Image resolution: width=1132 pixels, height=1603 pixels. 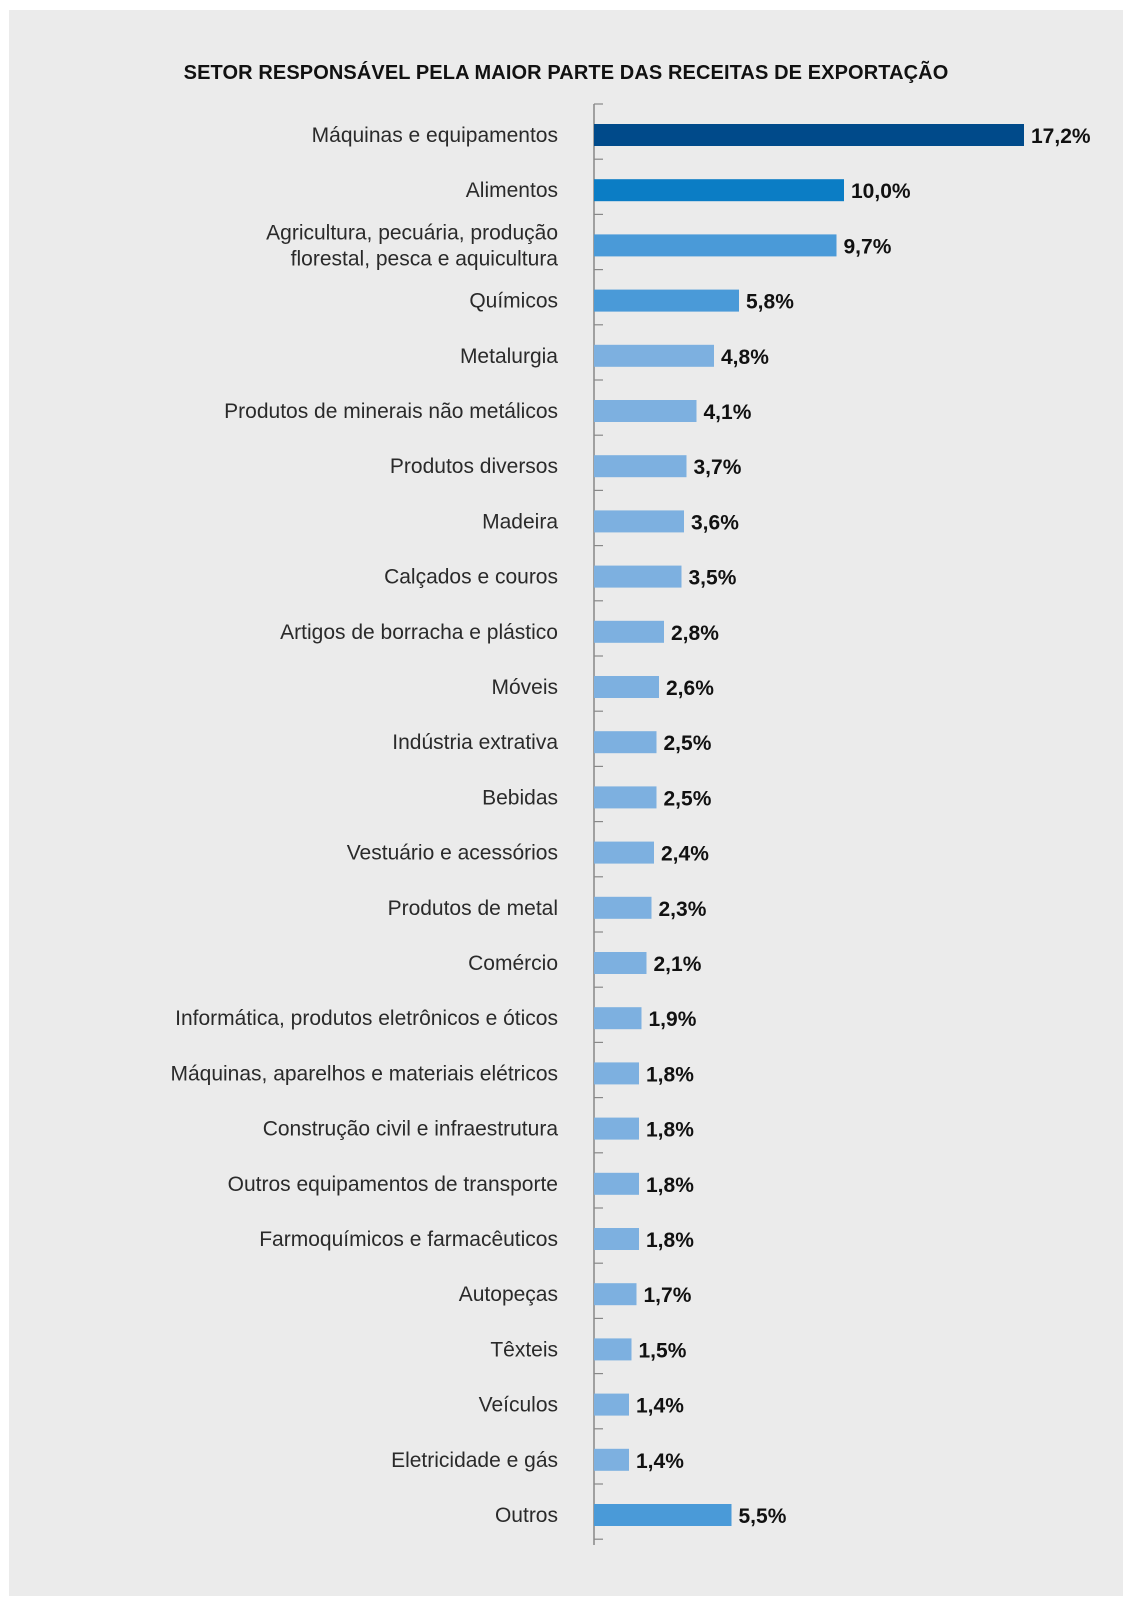 I want to click on category-label: Artigos de borracha e plástico, so click(x=419, y=632).